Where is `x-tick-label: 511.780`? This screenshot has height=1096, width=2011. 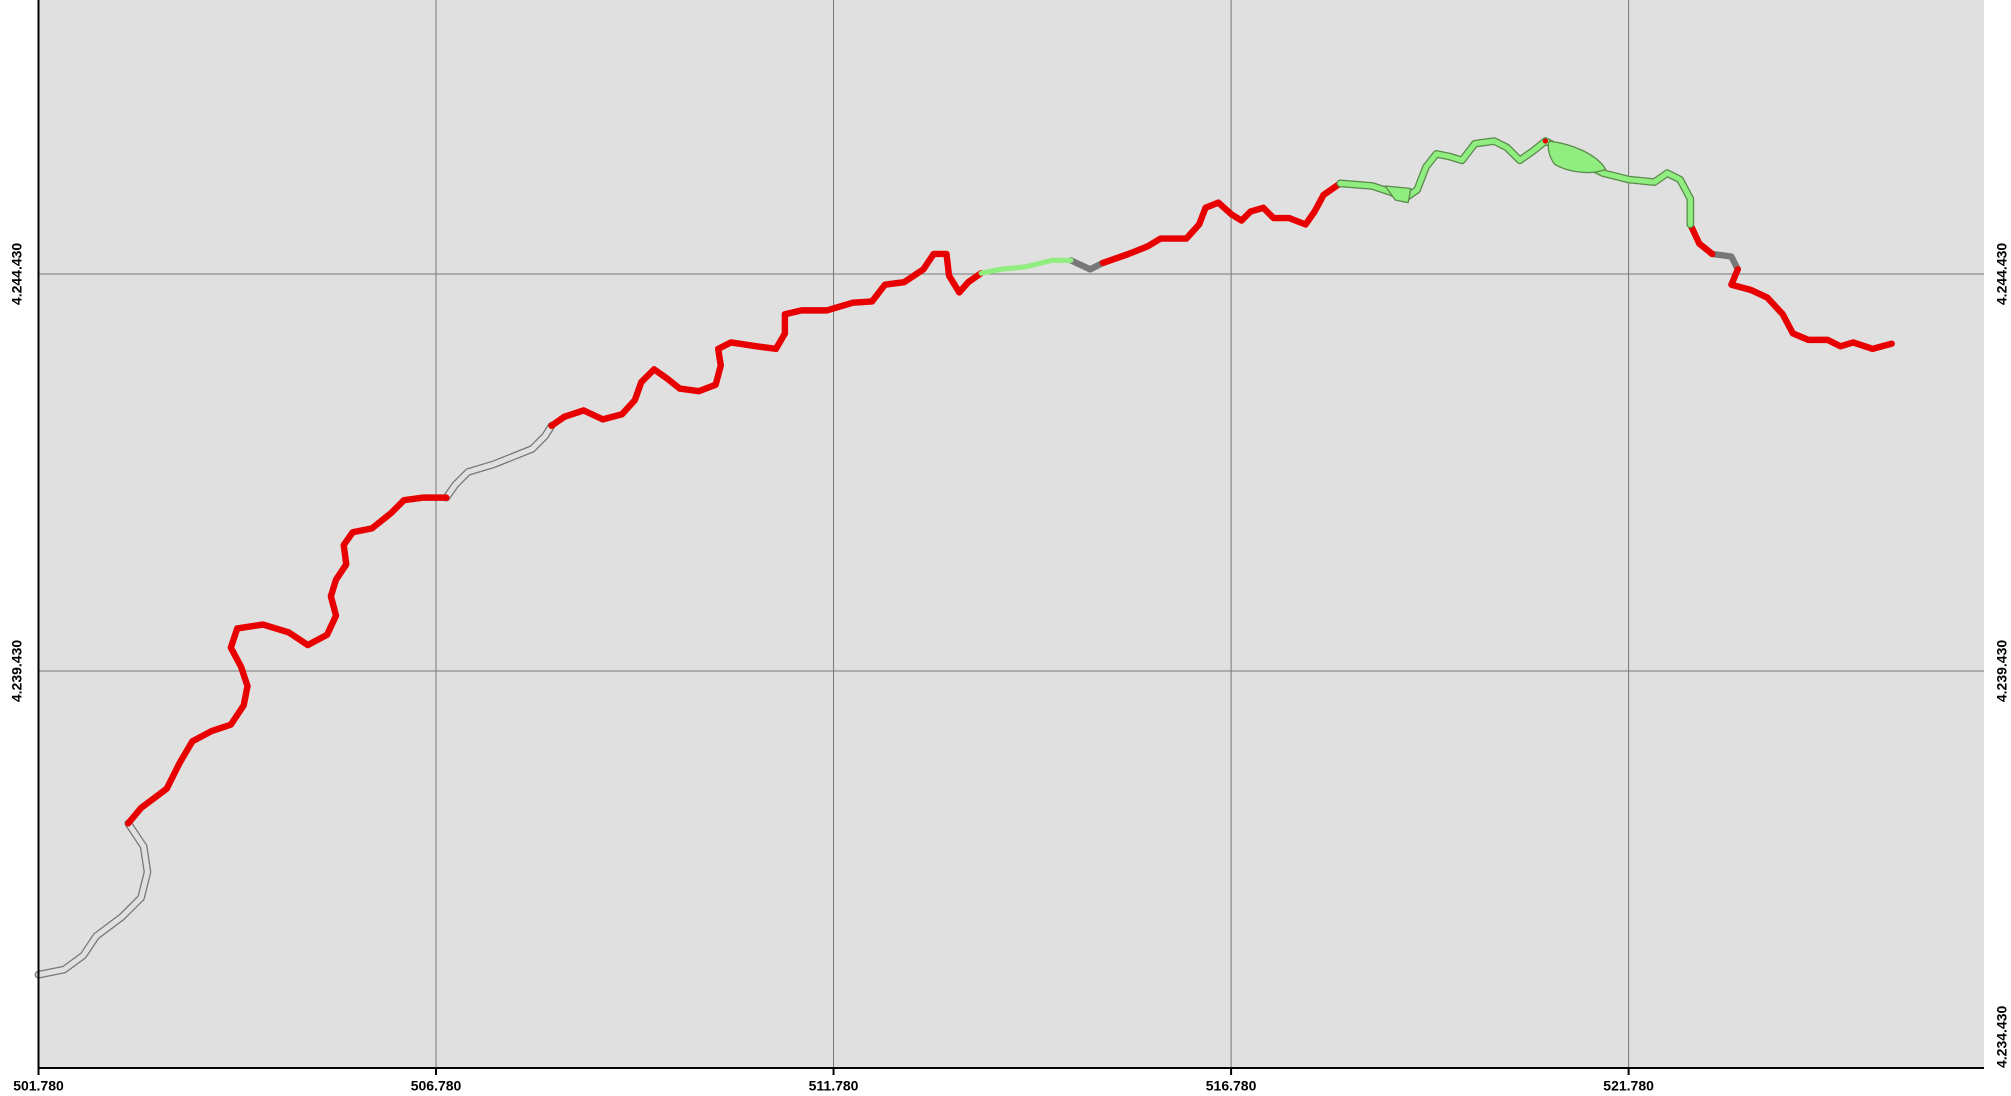
x-tick-label: 511.780 is located at coordinates (834, 1086).